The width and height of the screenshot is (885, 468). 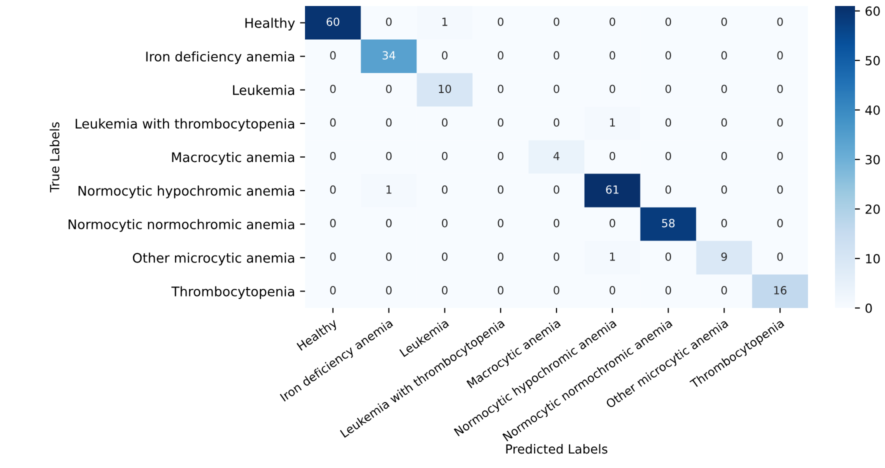 I want to click on data-label: 58, so click(x=668, y=223).